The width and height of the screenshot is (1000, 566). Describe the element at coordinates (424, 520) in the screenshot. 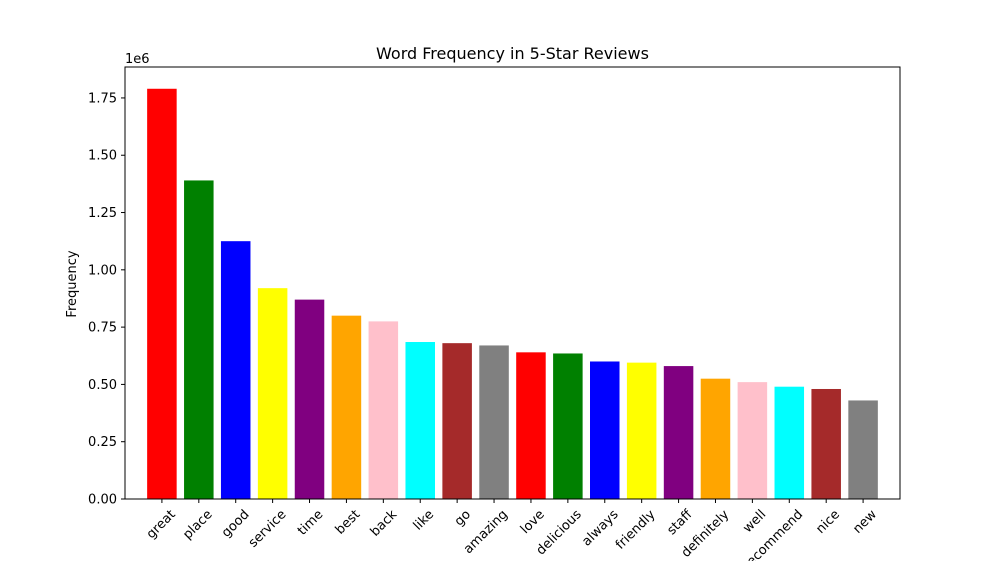

I see `x-tick-label: like` at that location.